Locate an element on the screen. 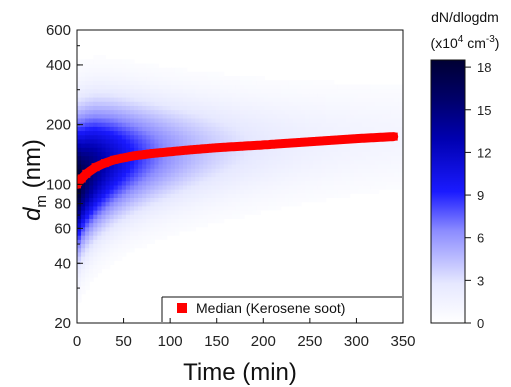 The width and height of the screenshot is (511, 387). median-point is located at coordinates (95, 167).